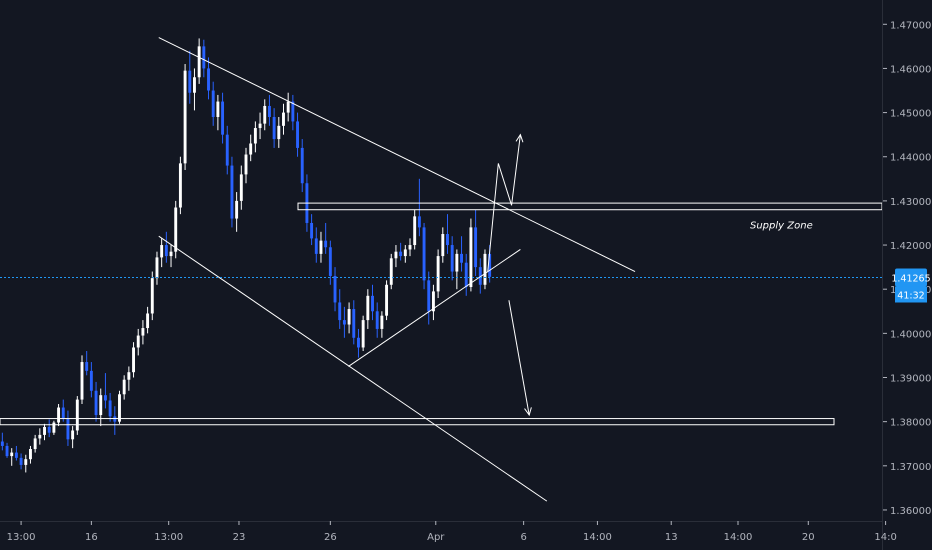 This screenshot has width=932, height=550. What do you see at coordinates (910, 114) in the screenshot?
I see `y-tick-label: 1.45000` at bounding box center [910, 114].